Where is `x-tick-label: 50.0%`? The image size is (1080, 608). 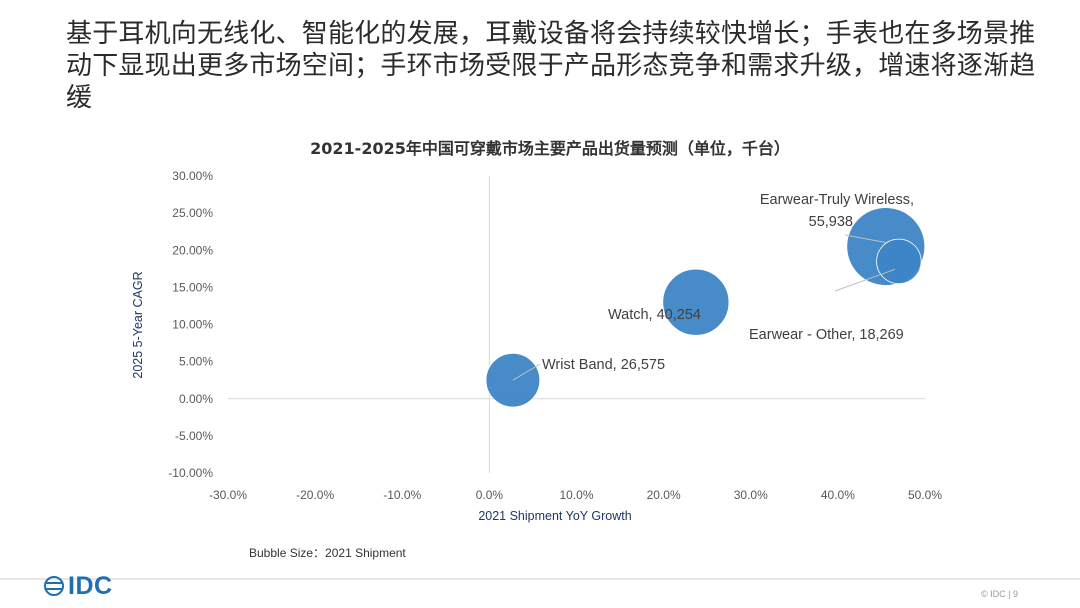 x-tick-label: 50.0% is located at coordinates (925, 495).